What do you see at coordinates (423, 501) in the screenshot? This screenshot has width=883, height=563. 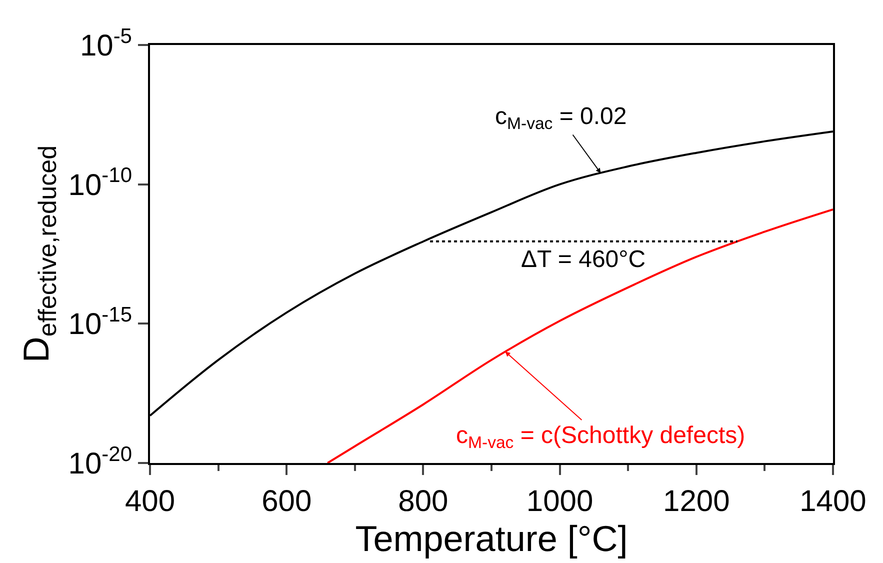 I see `x-tick-label: 800` at bounding box center [423, 501].